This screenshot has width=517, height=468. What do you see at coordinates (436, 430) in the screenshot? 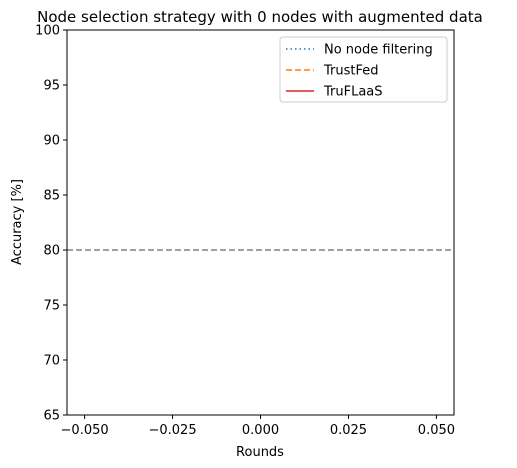
I see `x-tick-label: 0.050` at bounding box center [436, 430].